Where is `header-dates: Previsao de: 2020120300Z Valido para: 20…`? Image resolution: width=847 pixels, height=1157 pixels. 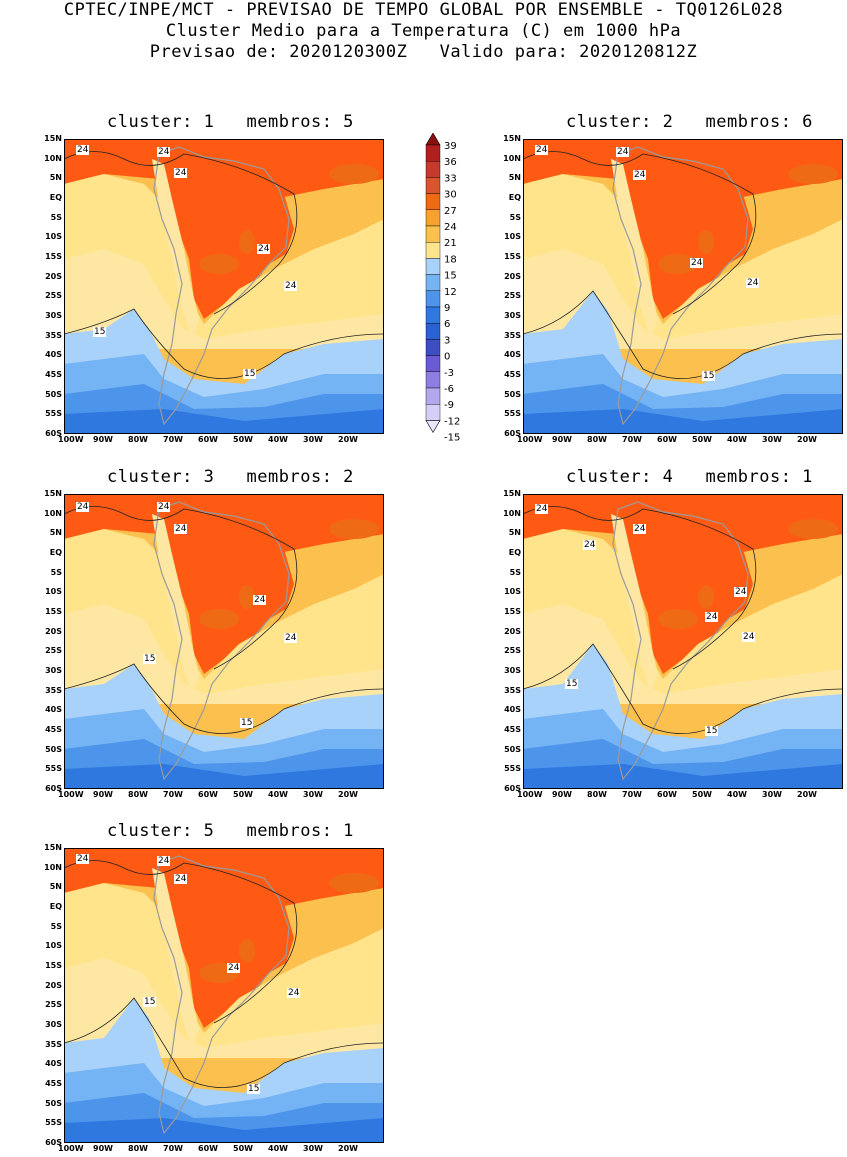 header-dates: Previsao de: 2020120300Z Valido para: 20… is located at coordinates (423, 52).